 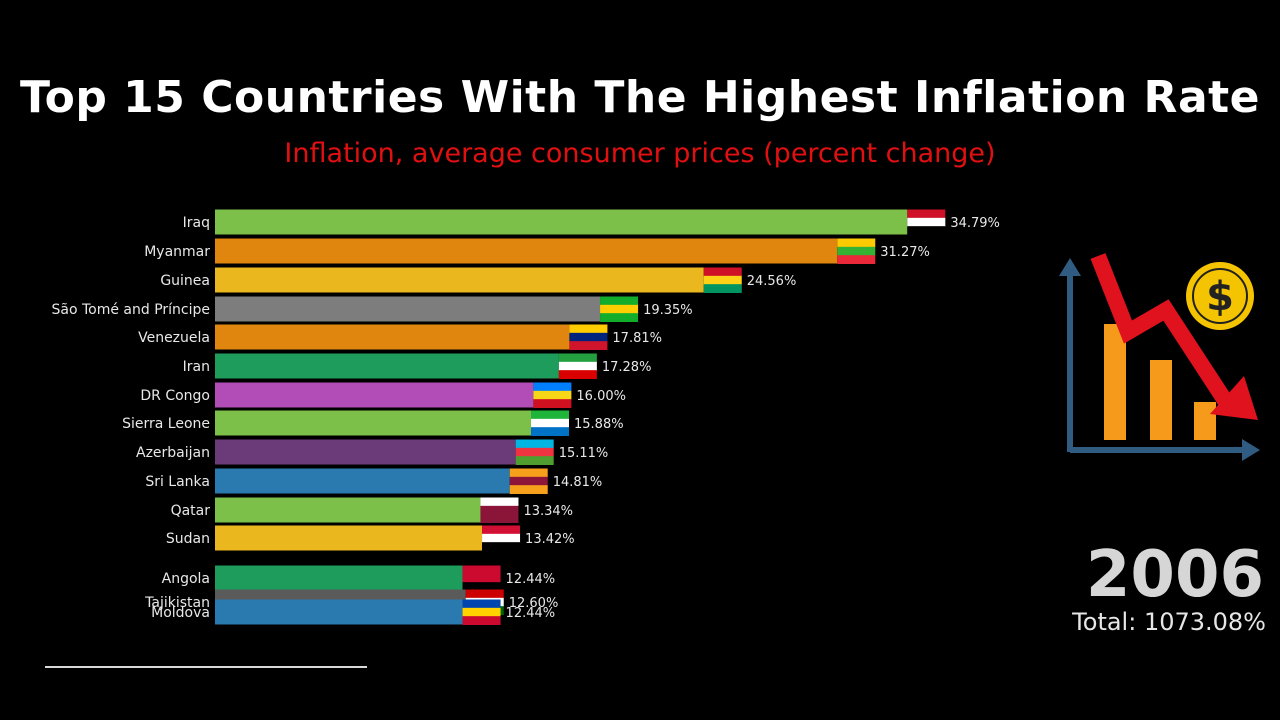 I want to click on value-label: 19.35%, so click(x=668, y=310).